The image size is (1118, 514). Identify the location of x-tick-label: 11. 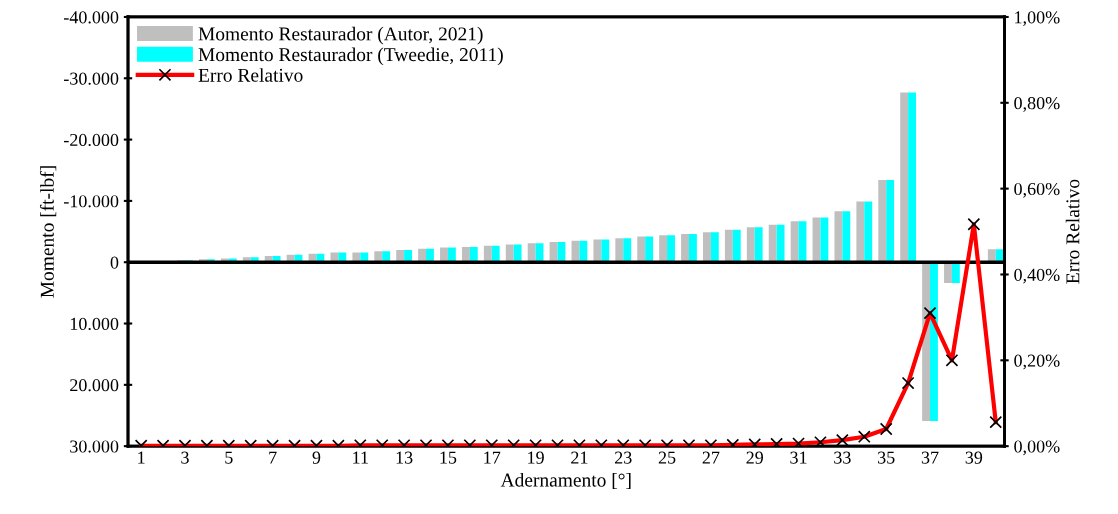
(360, 457).